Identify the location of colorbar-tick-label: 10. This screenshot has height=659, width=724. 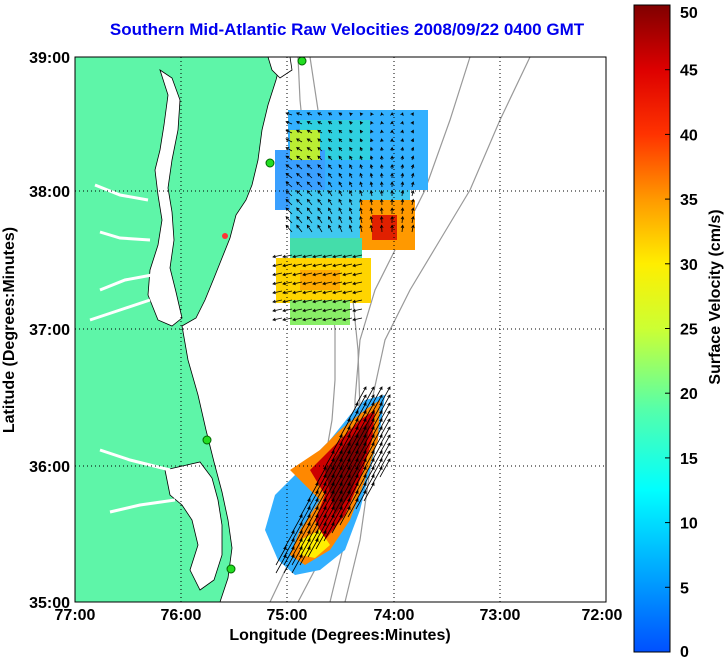
(689, 524).